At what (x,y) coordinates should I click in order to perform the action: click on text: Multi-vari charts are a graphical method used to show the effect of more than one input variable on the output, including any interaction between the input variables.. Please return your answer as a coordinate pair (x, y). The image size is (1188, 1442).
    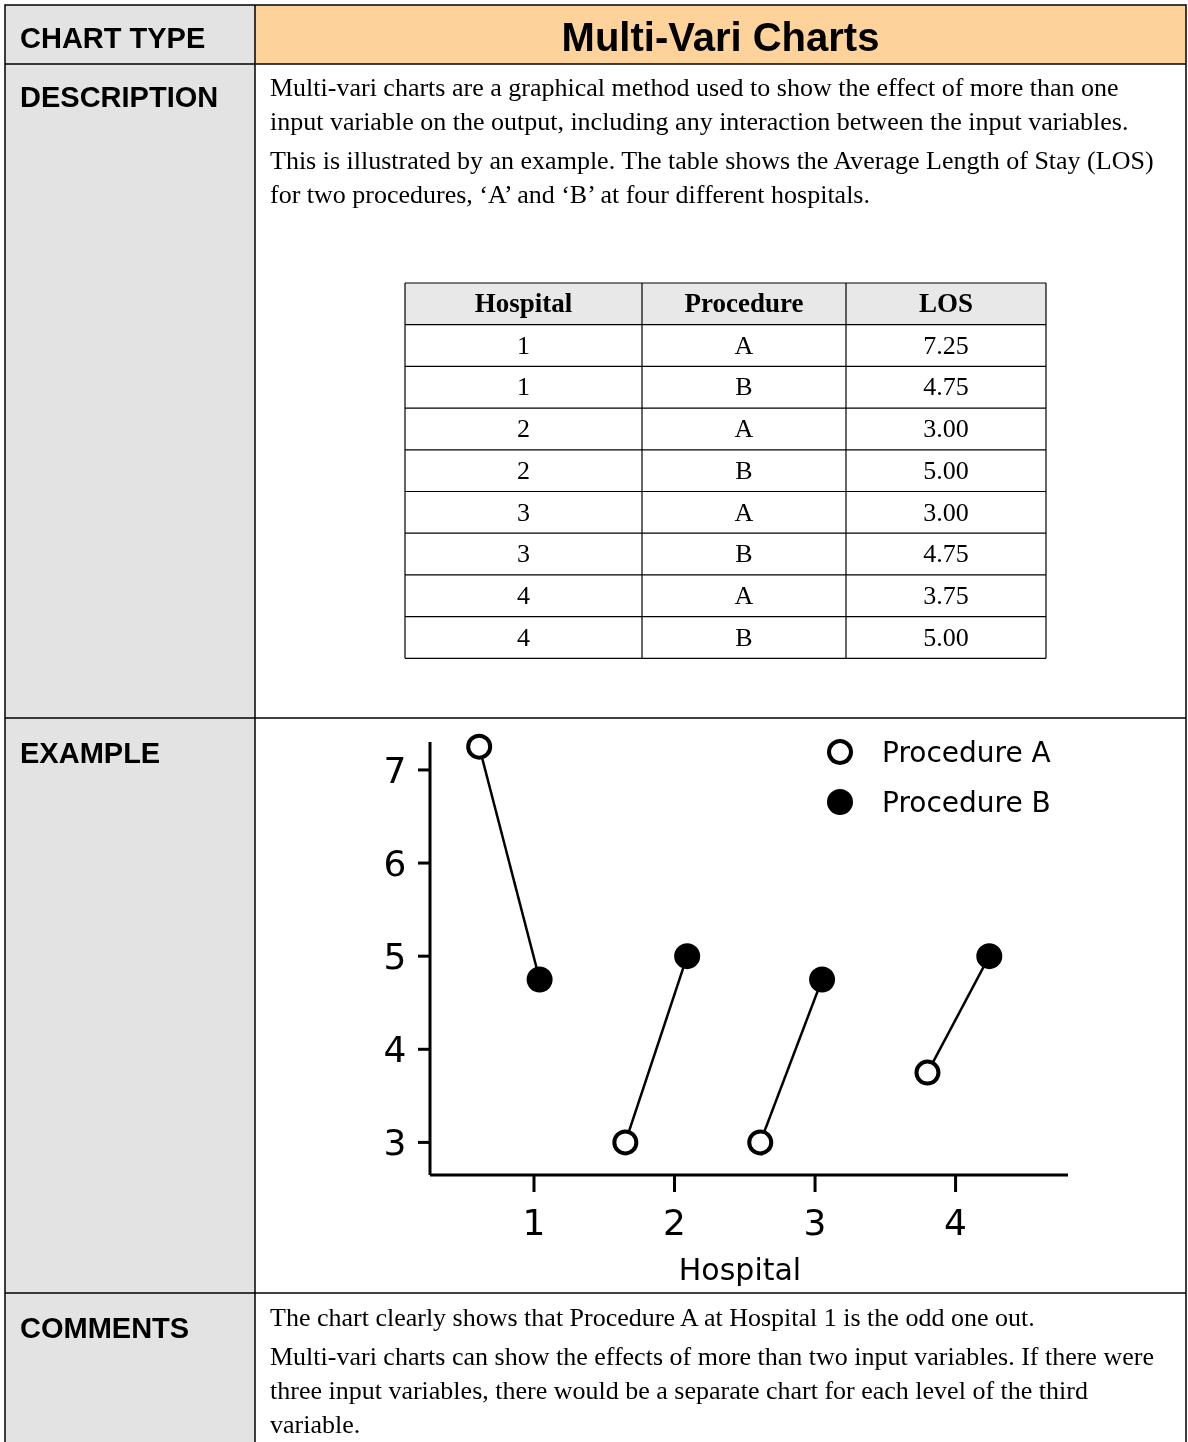
    Looking at the image, I should click on (699, 104).